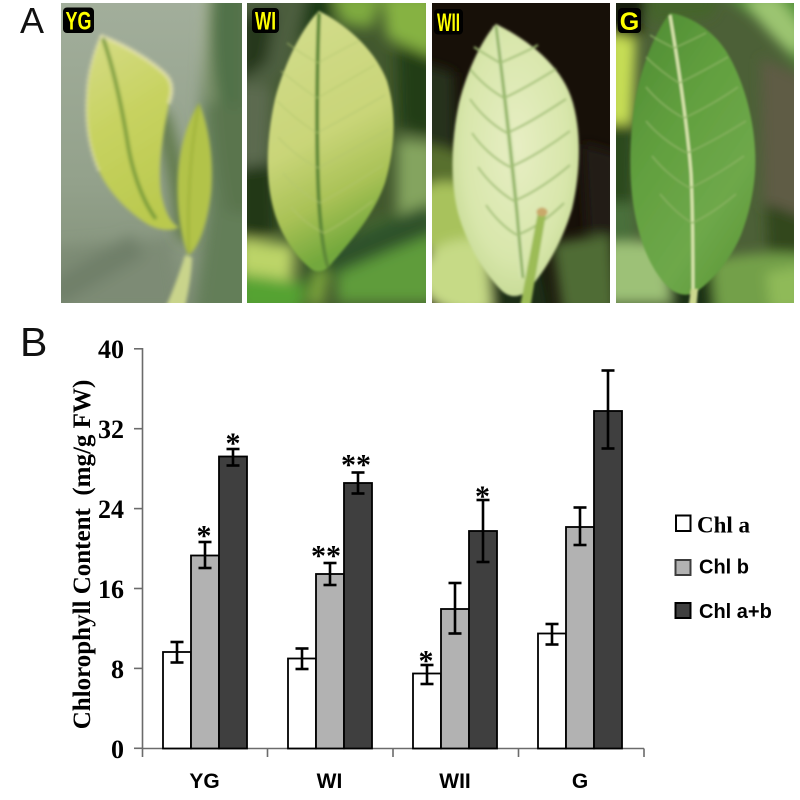 The height and width of the screenshot is (800, 800). Describe the element at coordinates (111, 589) in the screenshot. I see `svg-text: 16` at that location.